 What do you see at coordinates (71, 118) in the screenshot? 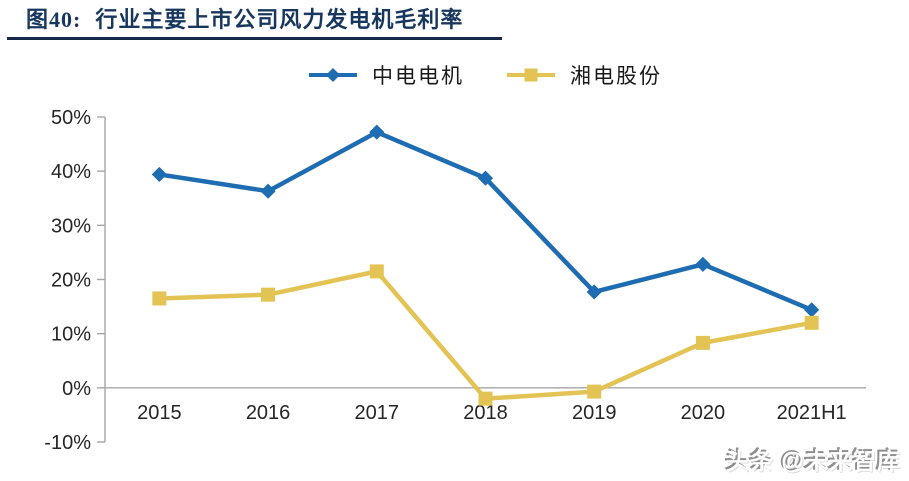
I see `y-axis-label: 50%` at bounding box center [71, 118].